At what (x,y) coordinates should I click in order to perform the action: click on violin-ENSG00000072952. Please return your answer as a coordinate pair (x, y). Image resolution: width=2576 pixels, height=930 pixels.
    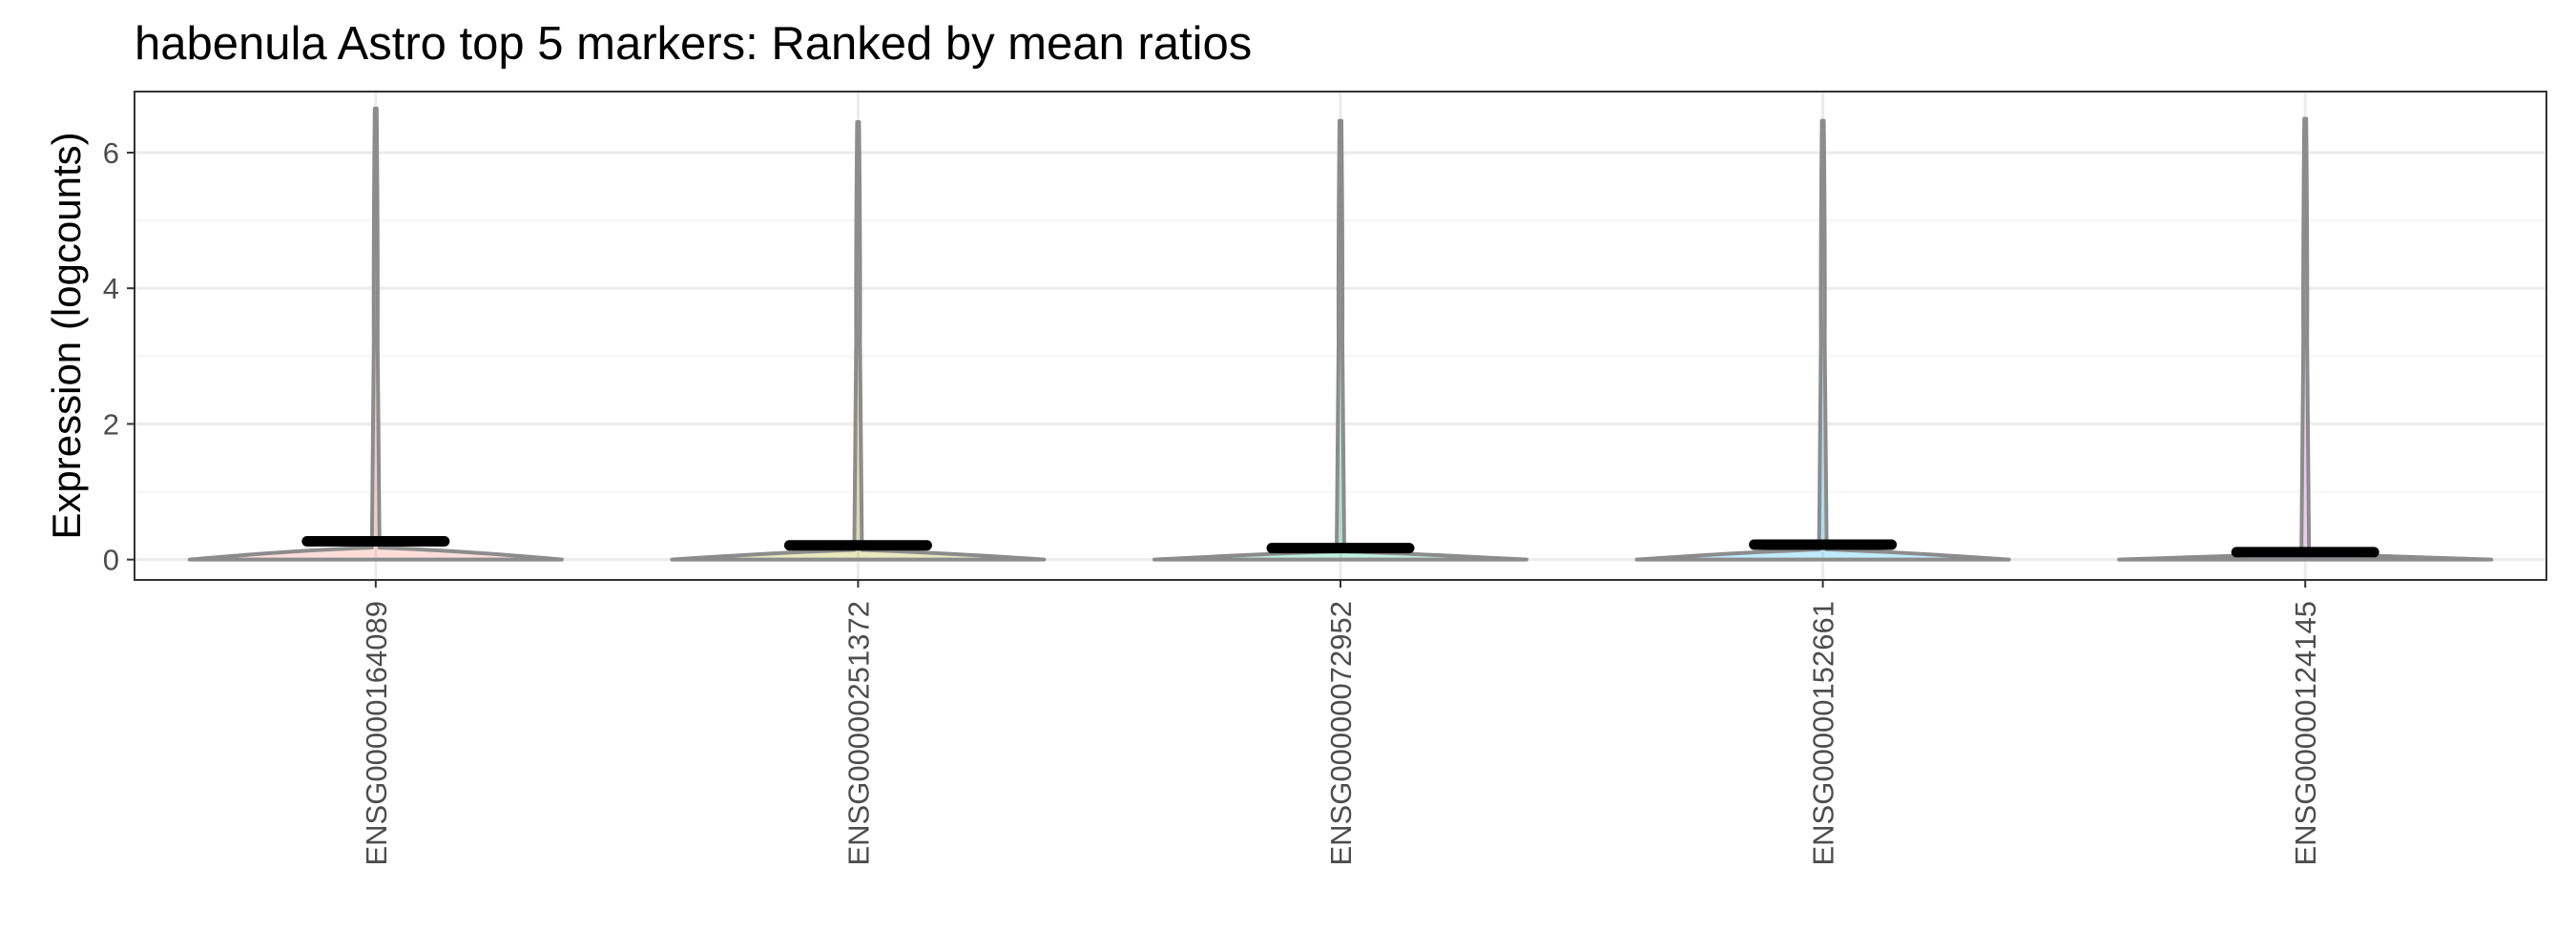
    Looking at the image, I should click on (1340, 340).